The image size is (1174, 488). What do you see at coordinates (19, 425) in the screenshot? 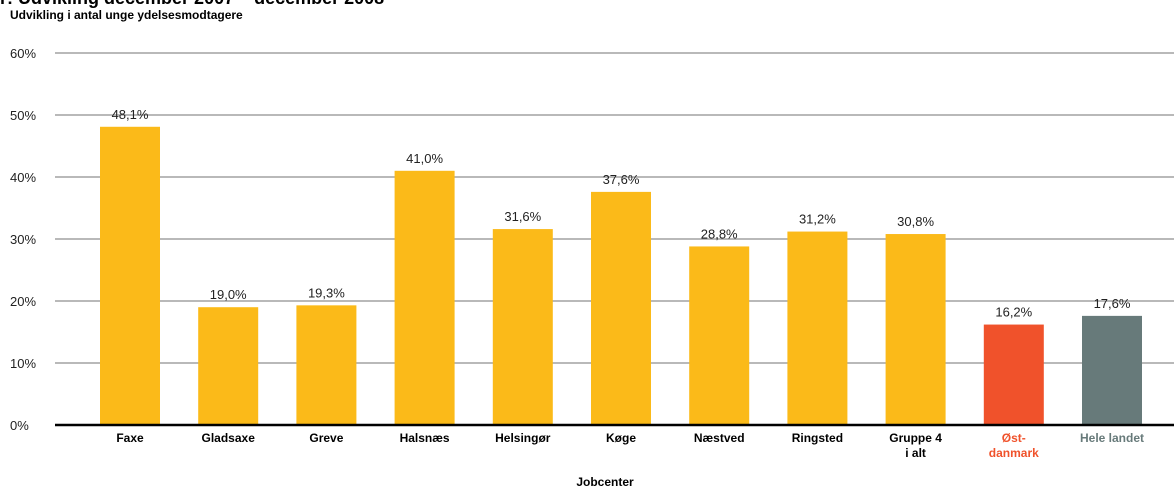
I see `y-tick-label: 0%` at bounding box center [19, 425].